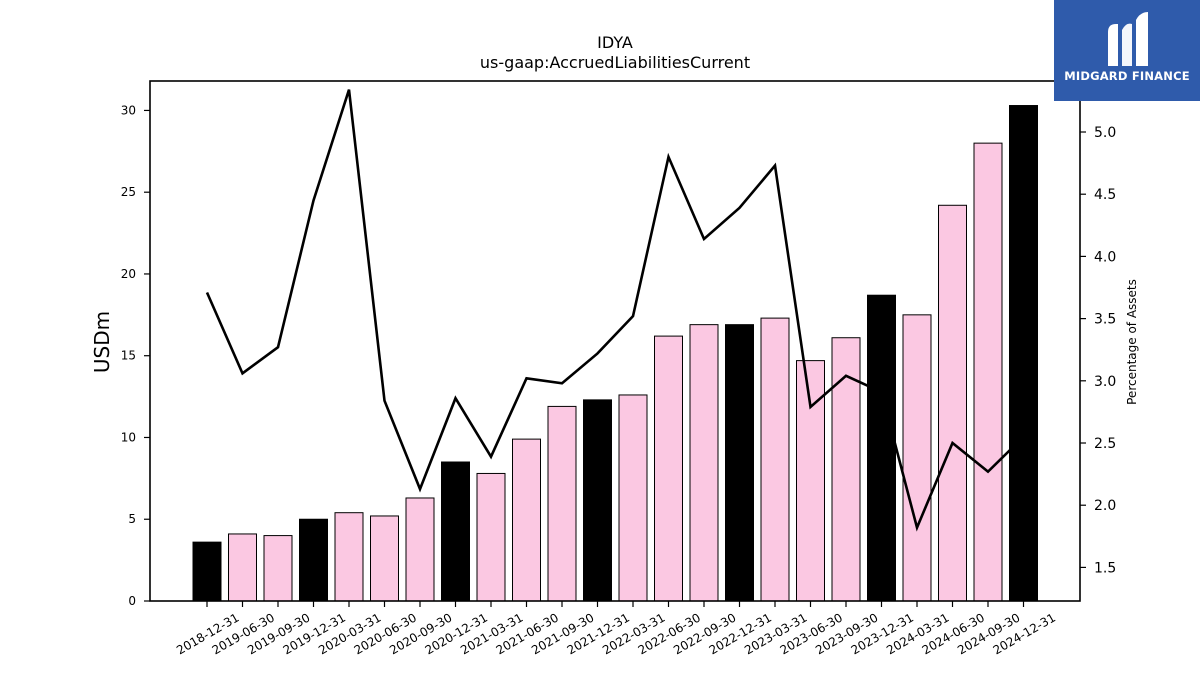 The image size is (1200, 675). Describe the element at coordinates (1128, 39) in the screenshot. I see `midgard-logo-icon` at that location.